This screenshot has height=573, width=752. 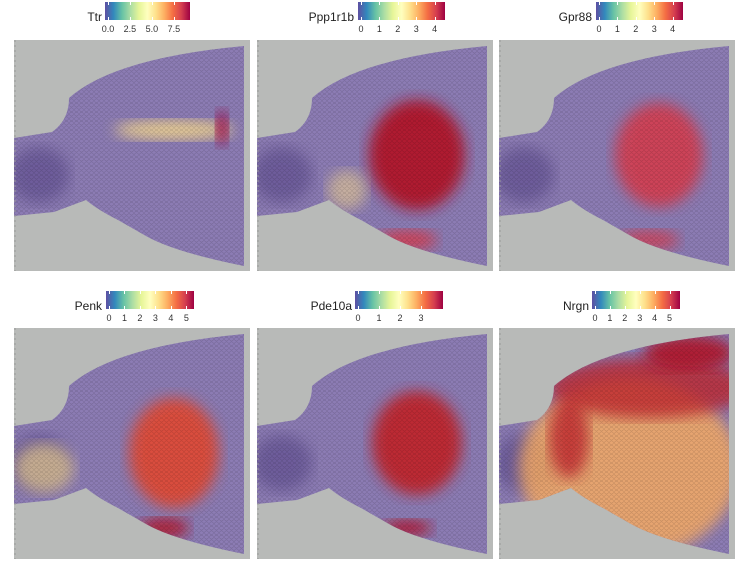 I want to click on spatial-panel-penk, so click(x=132, y=443).